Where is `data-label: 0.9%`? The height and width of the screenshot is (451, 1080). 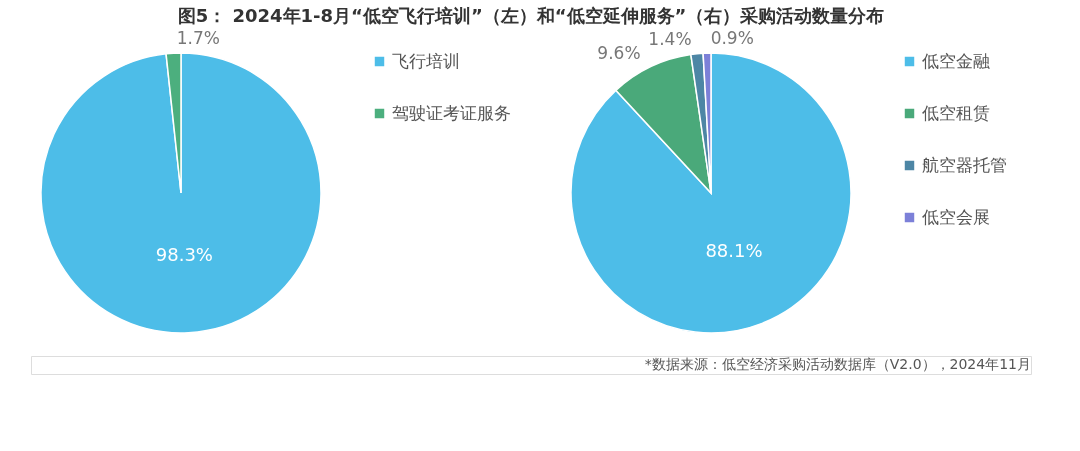
data-label: 0.9% is located at coordinates (732, 38).